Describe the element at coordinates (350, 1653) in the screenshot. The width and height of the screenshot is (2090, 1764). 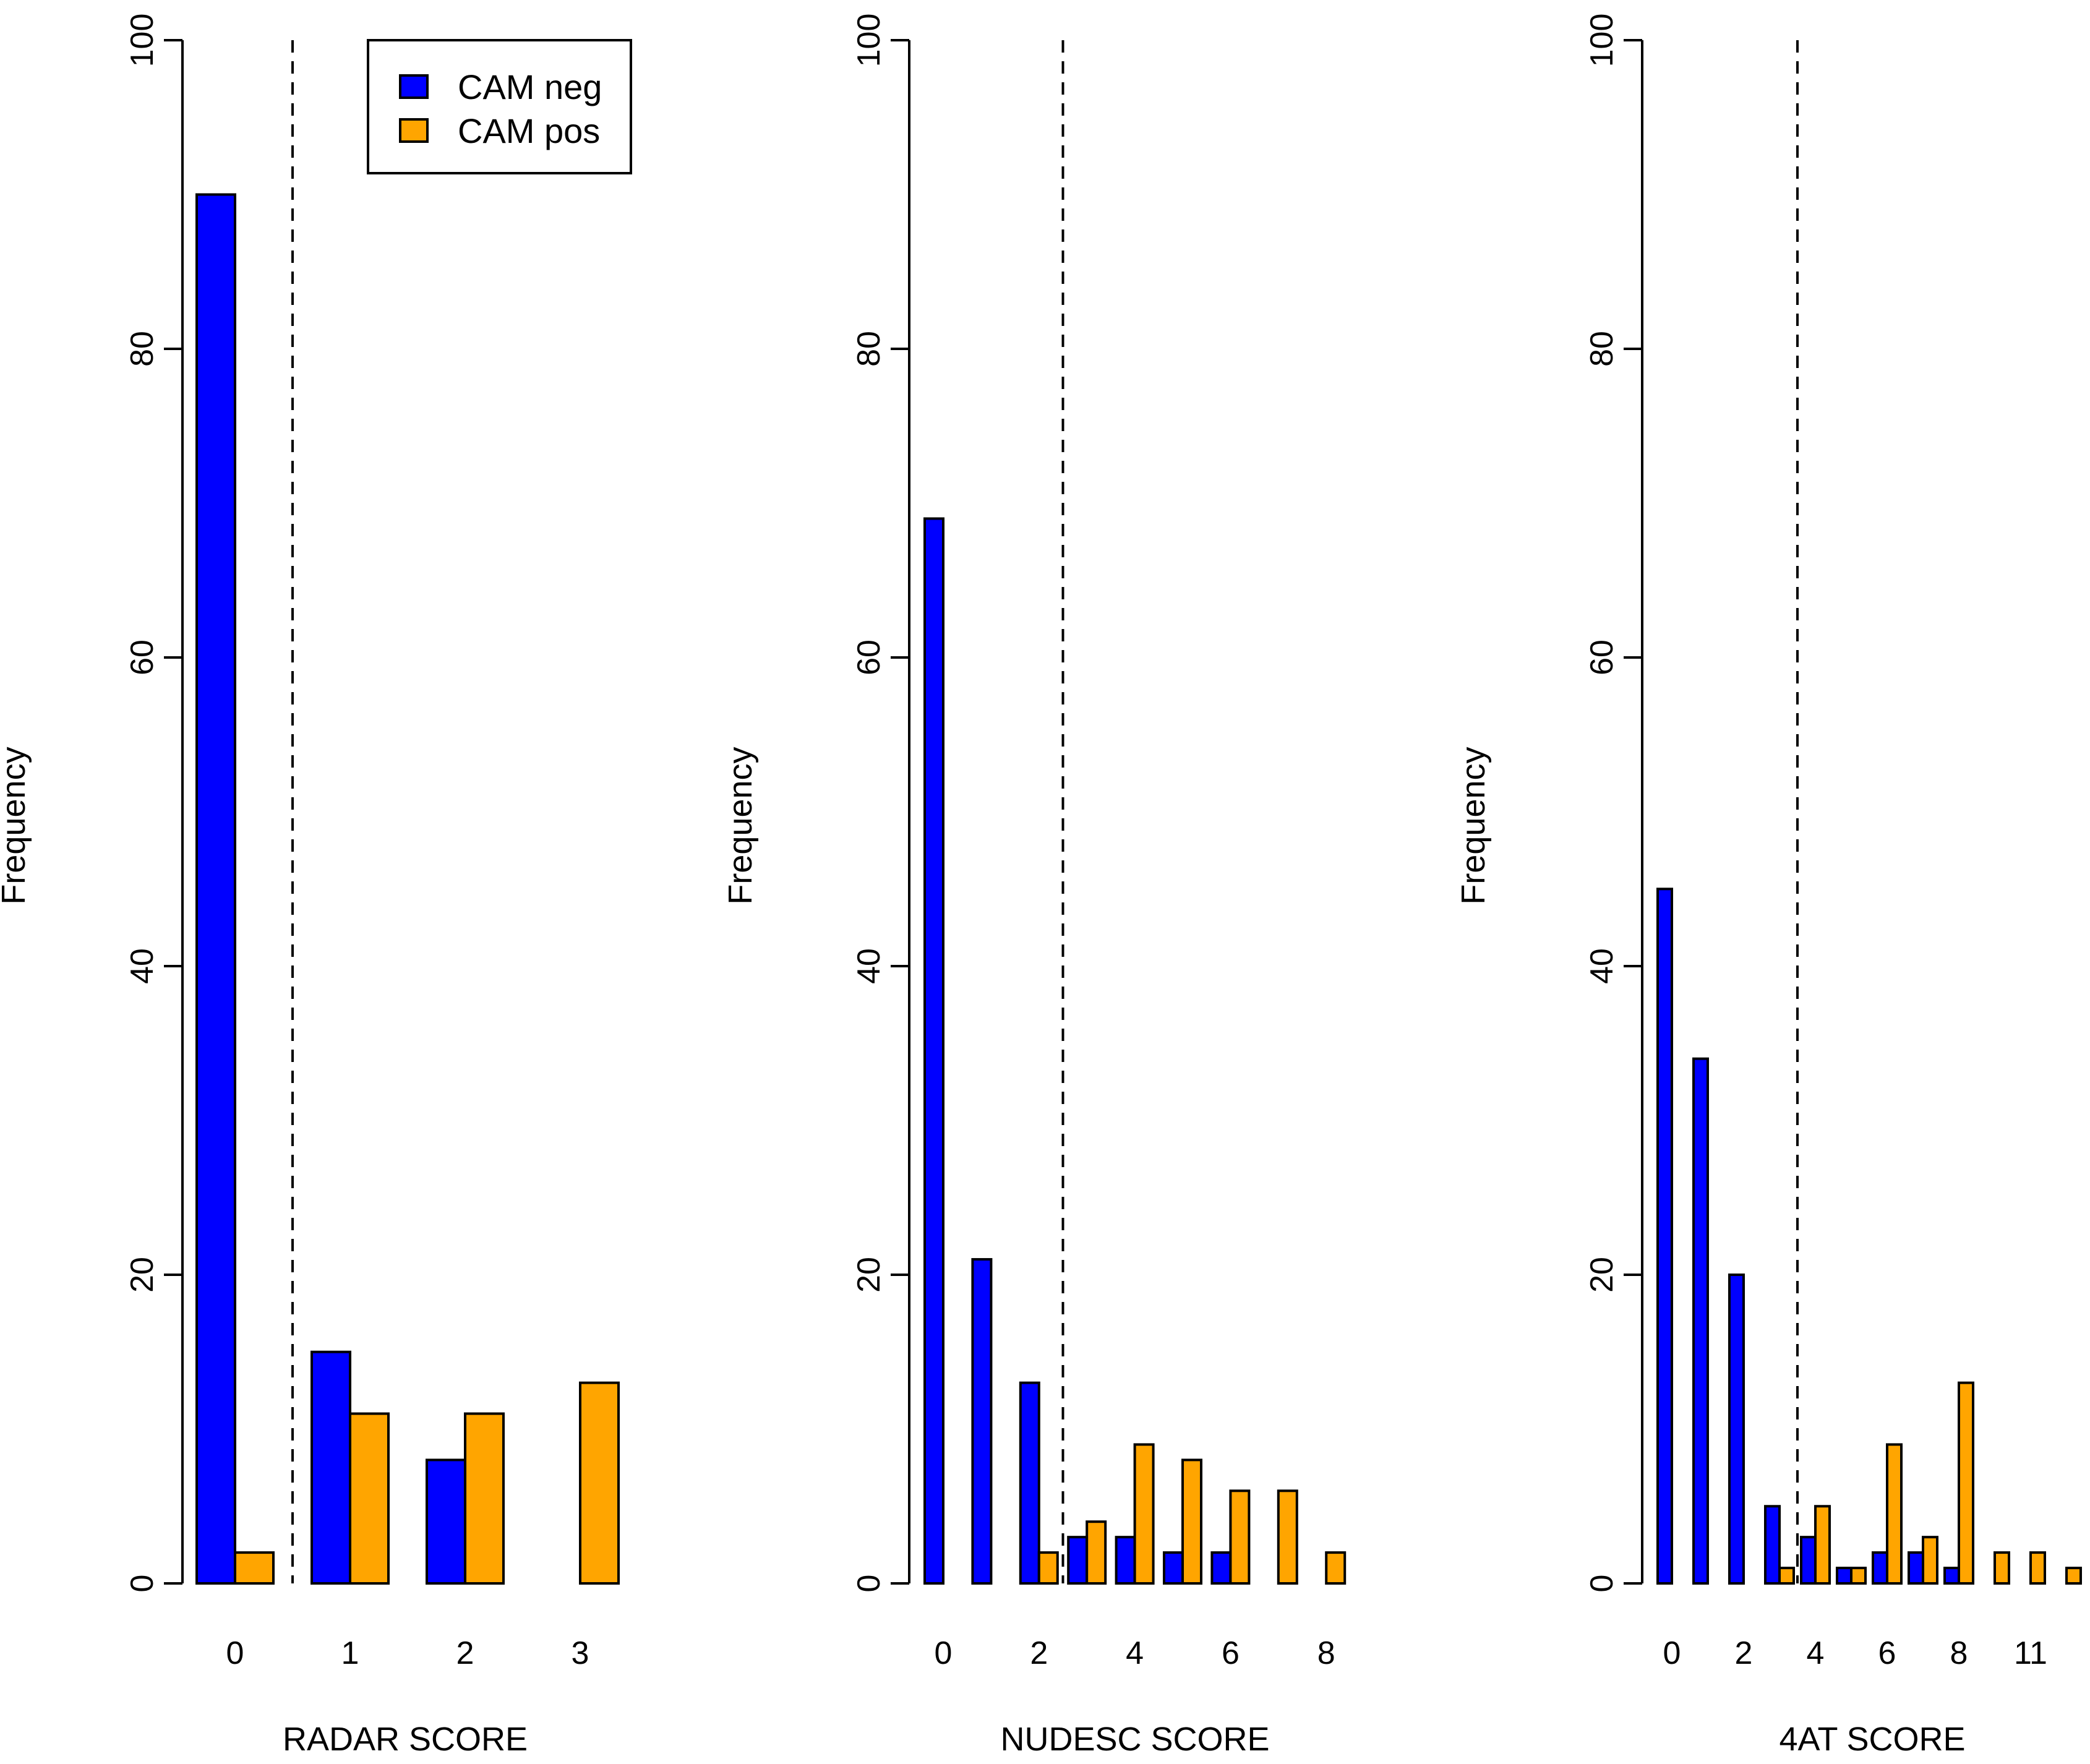
I see `x-tick-label-1: 1` at that location.